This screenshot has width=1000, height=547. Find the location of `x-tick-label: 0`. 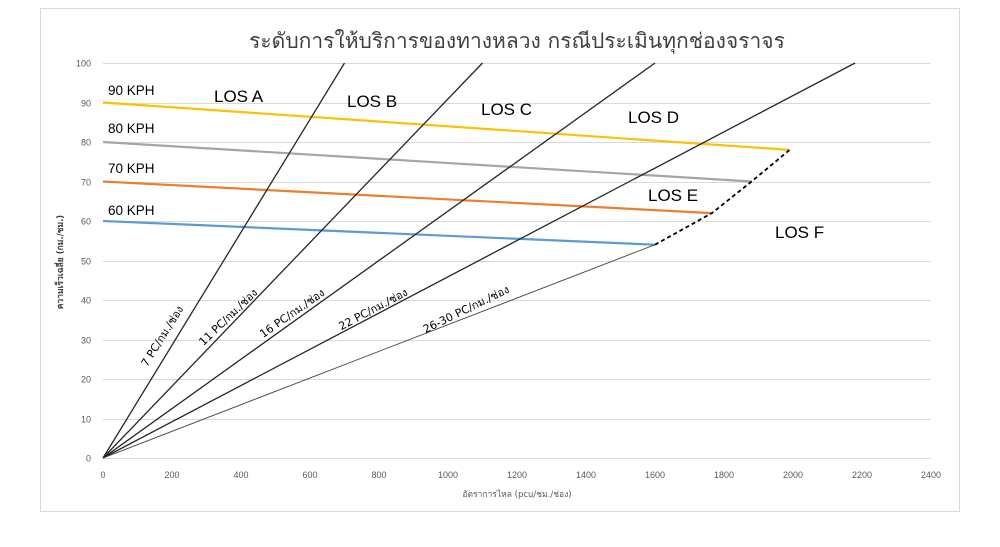

x-tick-label: 0 is located at coordinates (102, 475).